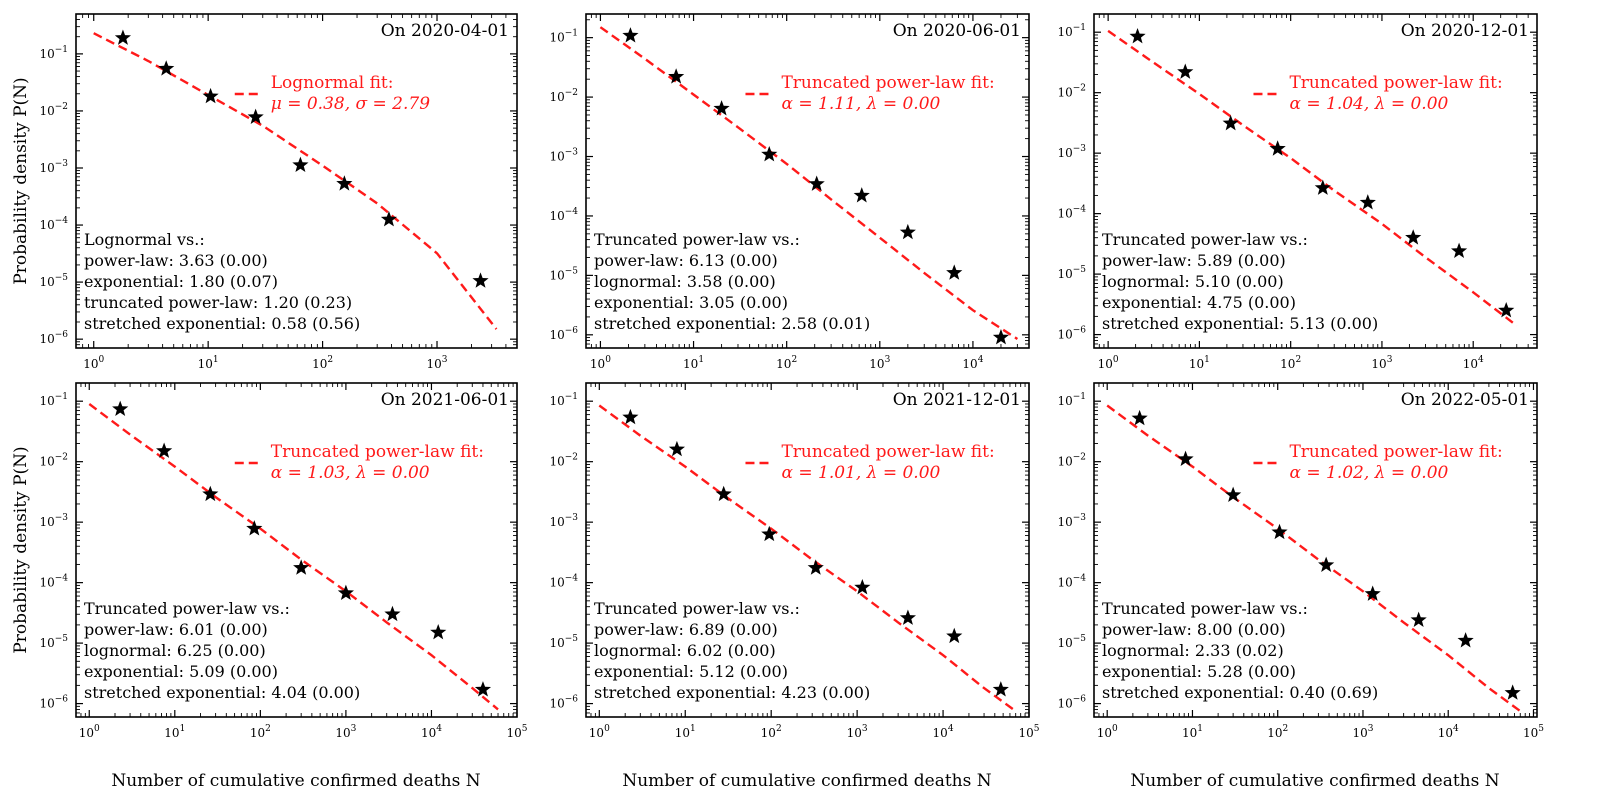 Image resolution: width=1600 pixels, height=800 pixels. I want to click on panel-title: On 2020-12-01, so click(1465, 31).